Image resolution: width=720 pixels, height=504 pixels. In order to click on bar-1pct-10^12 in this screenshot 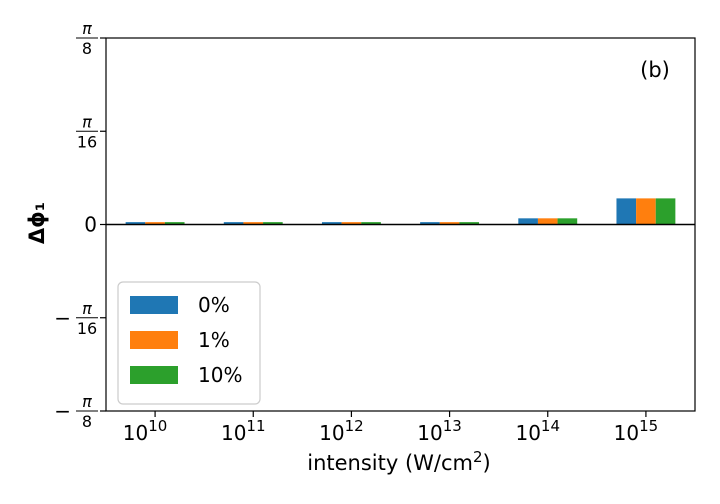, I will do `click(351, 223)`.